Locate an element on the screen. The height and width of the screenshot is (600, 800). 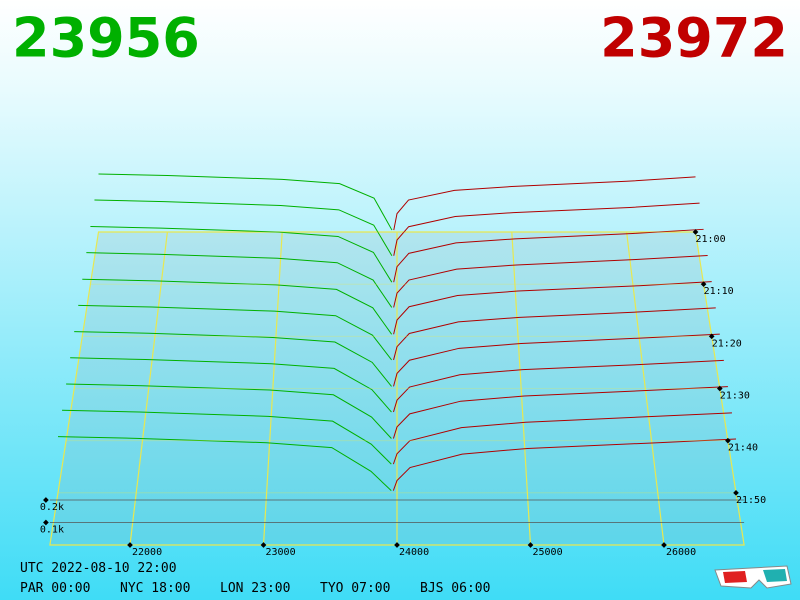
x-tick-label: 25000 is located at coordinates (548, 552).